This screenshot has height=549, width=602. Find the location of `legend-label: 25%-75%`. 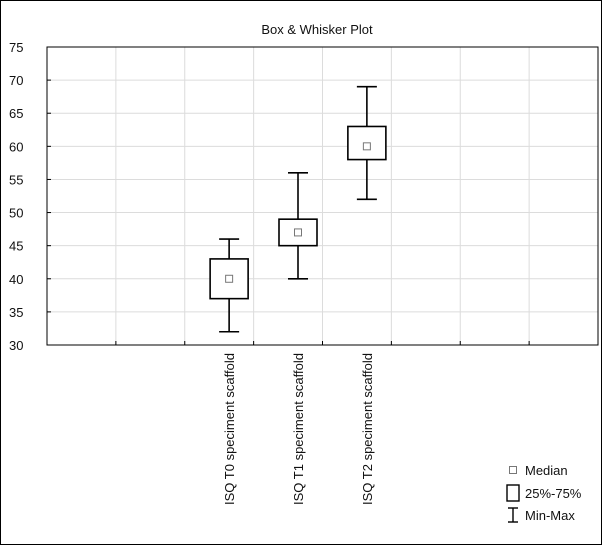

legend-label: 25%-75% is located at coordinates (553, 493).